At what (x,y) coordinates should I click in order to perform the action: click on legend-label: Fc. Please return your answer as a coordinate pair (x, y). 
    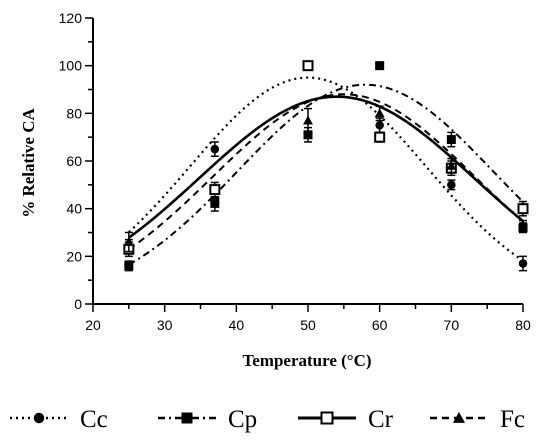
    Looking at the image, I should click on (512, 419).